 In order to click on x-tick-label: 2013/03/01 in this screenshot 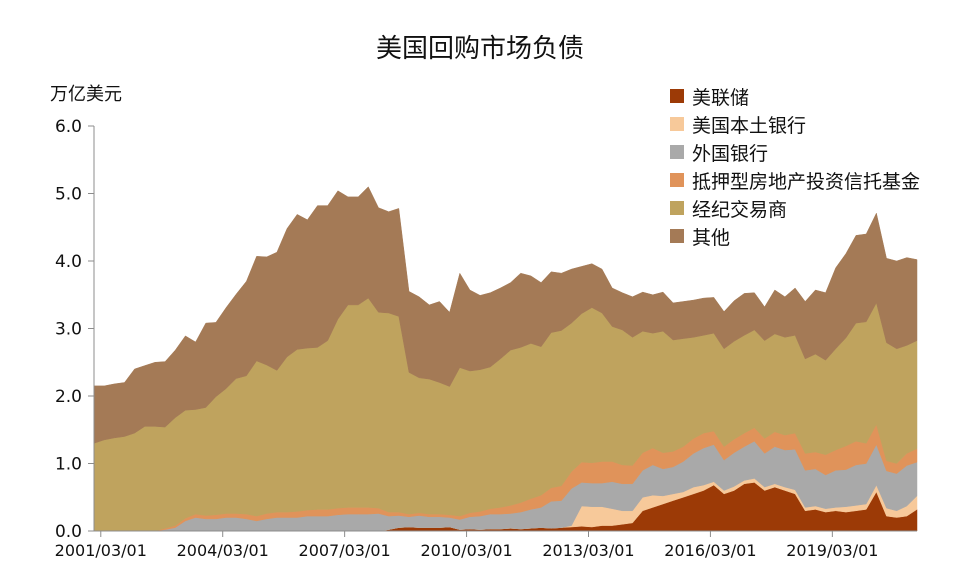, I will do `click(588, 550)`.